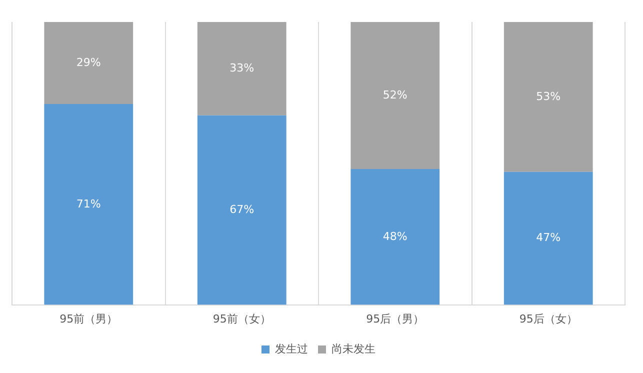 This screenshot has width=643, height=373. I want to click on data-label: 71%, so click(88, 203).